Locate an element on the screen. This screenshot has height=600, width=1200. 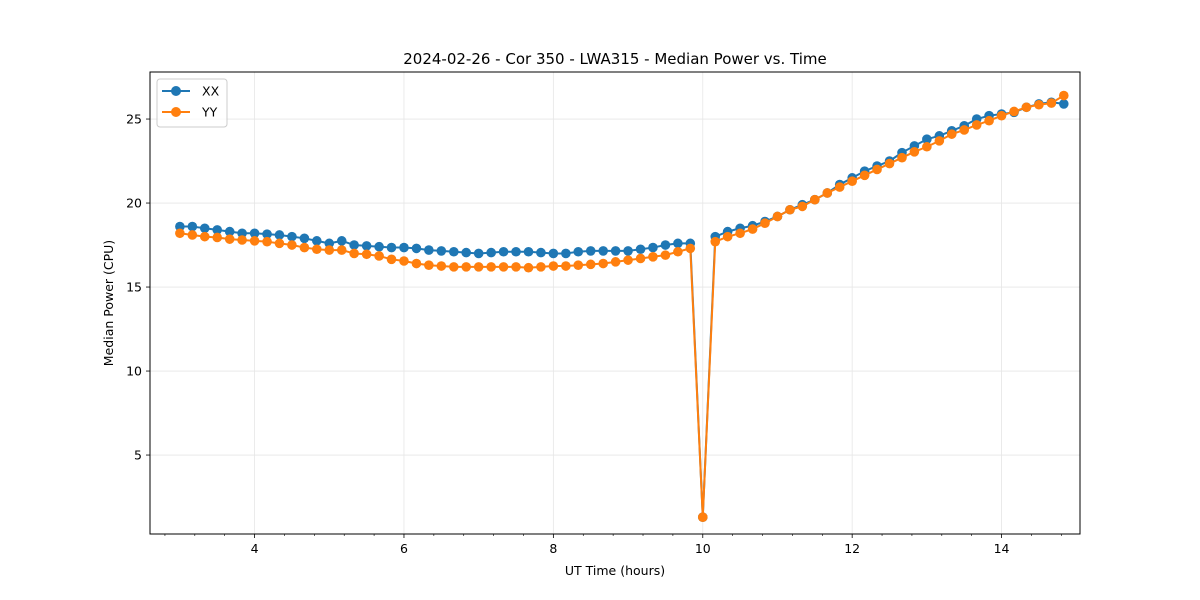
x-tick-label-0: 4 is located at coordinates (255, 548).